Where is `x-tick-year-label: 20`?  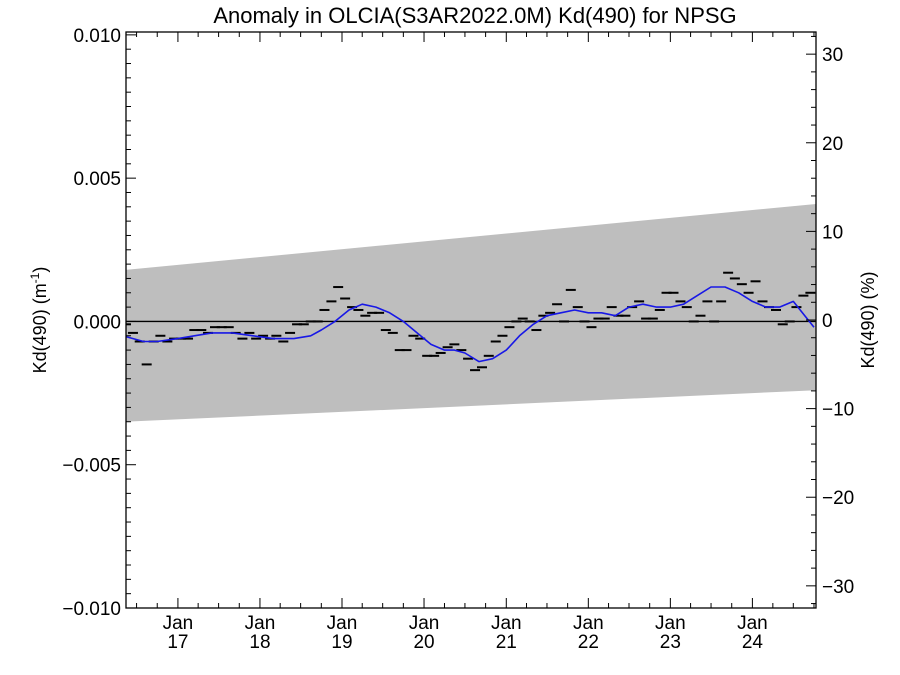 x-tick-year-label: 20 is located at coordinates (423, 642).